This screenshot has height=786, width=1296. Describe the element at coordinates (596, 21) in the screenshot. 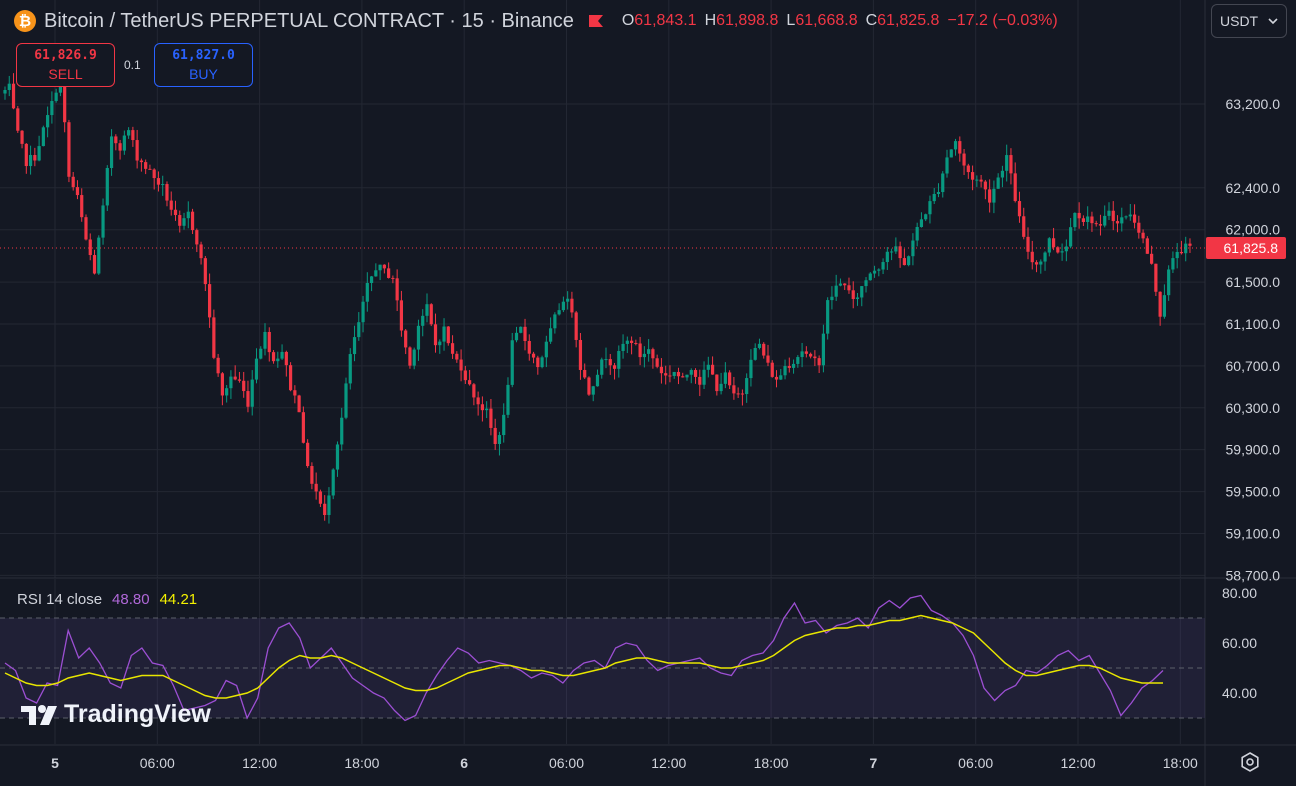

I see `flag-icon` at that location.